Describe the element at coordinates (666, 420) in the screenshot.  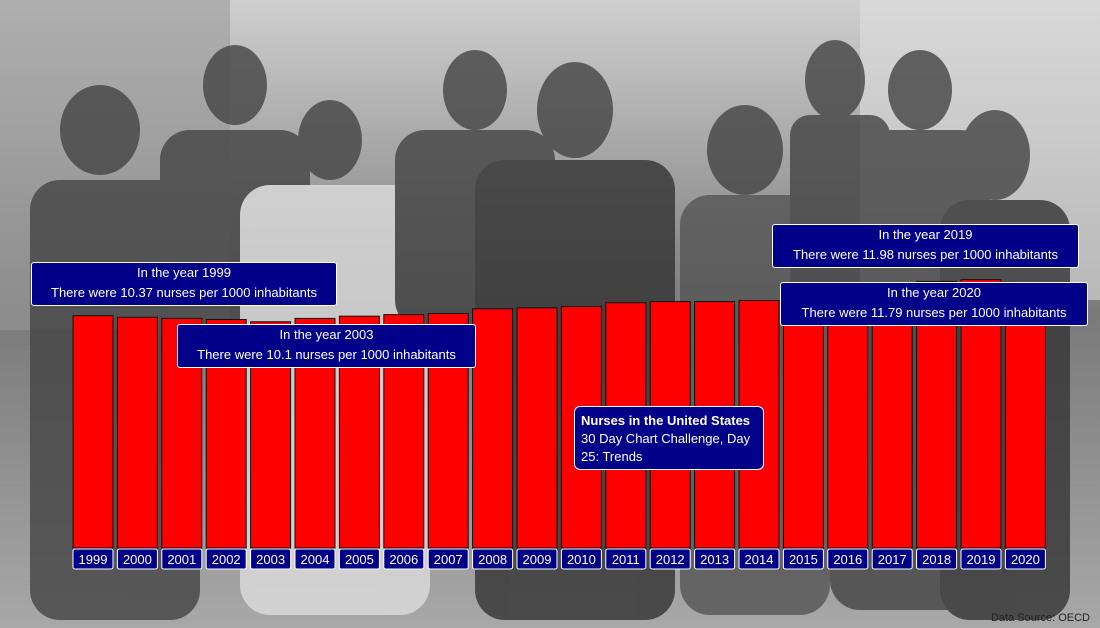
I see `chart-title-bold: Nurses in the United States` at that location.